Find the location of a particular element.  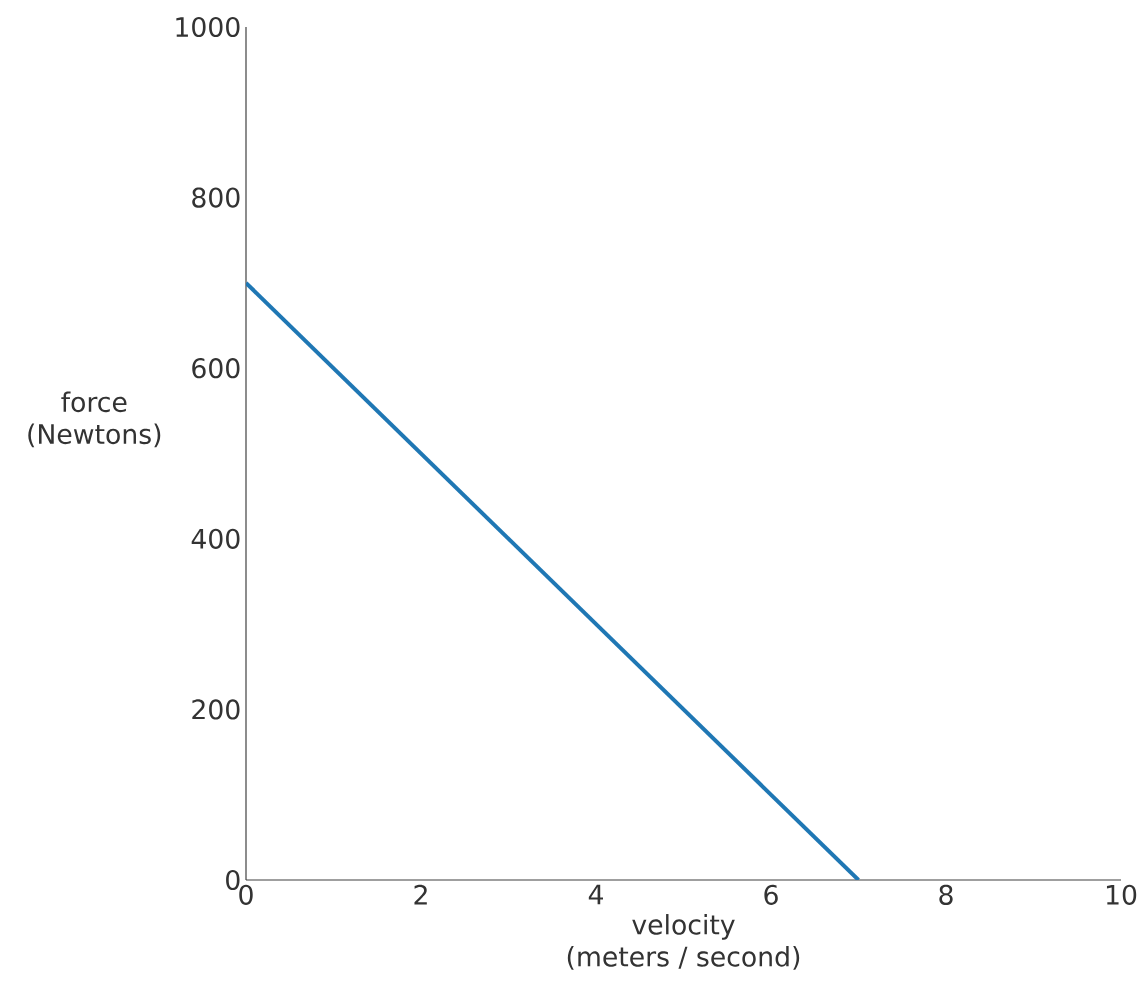

x-tick-label: 10 is located at coordinates (1121, 894).